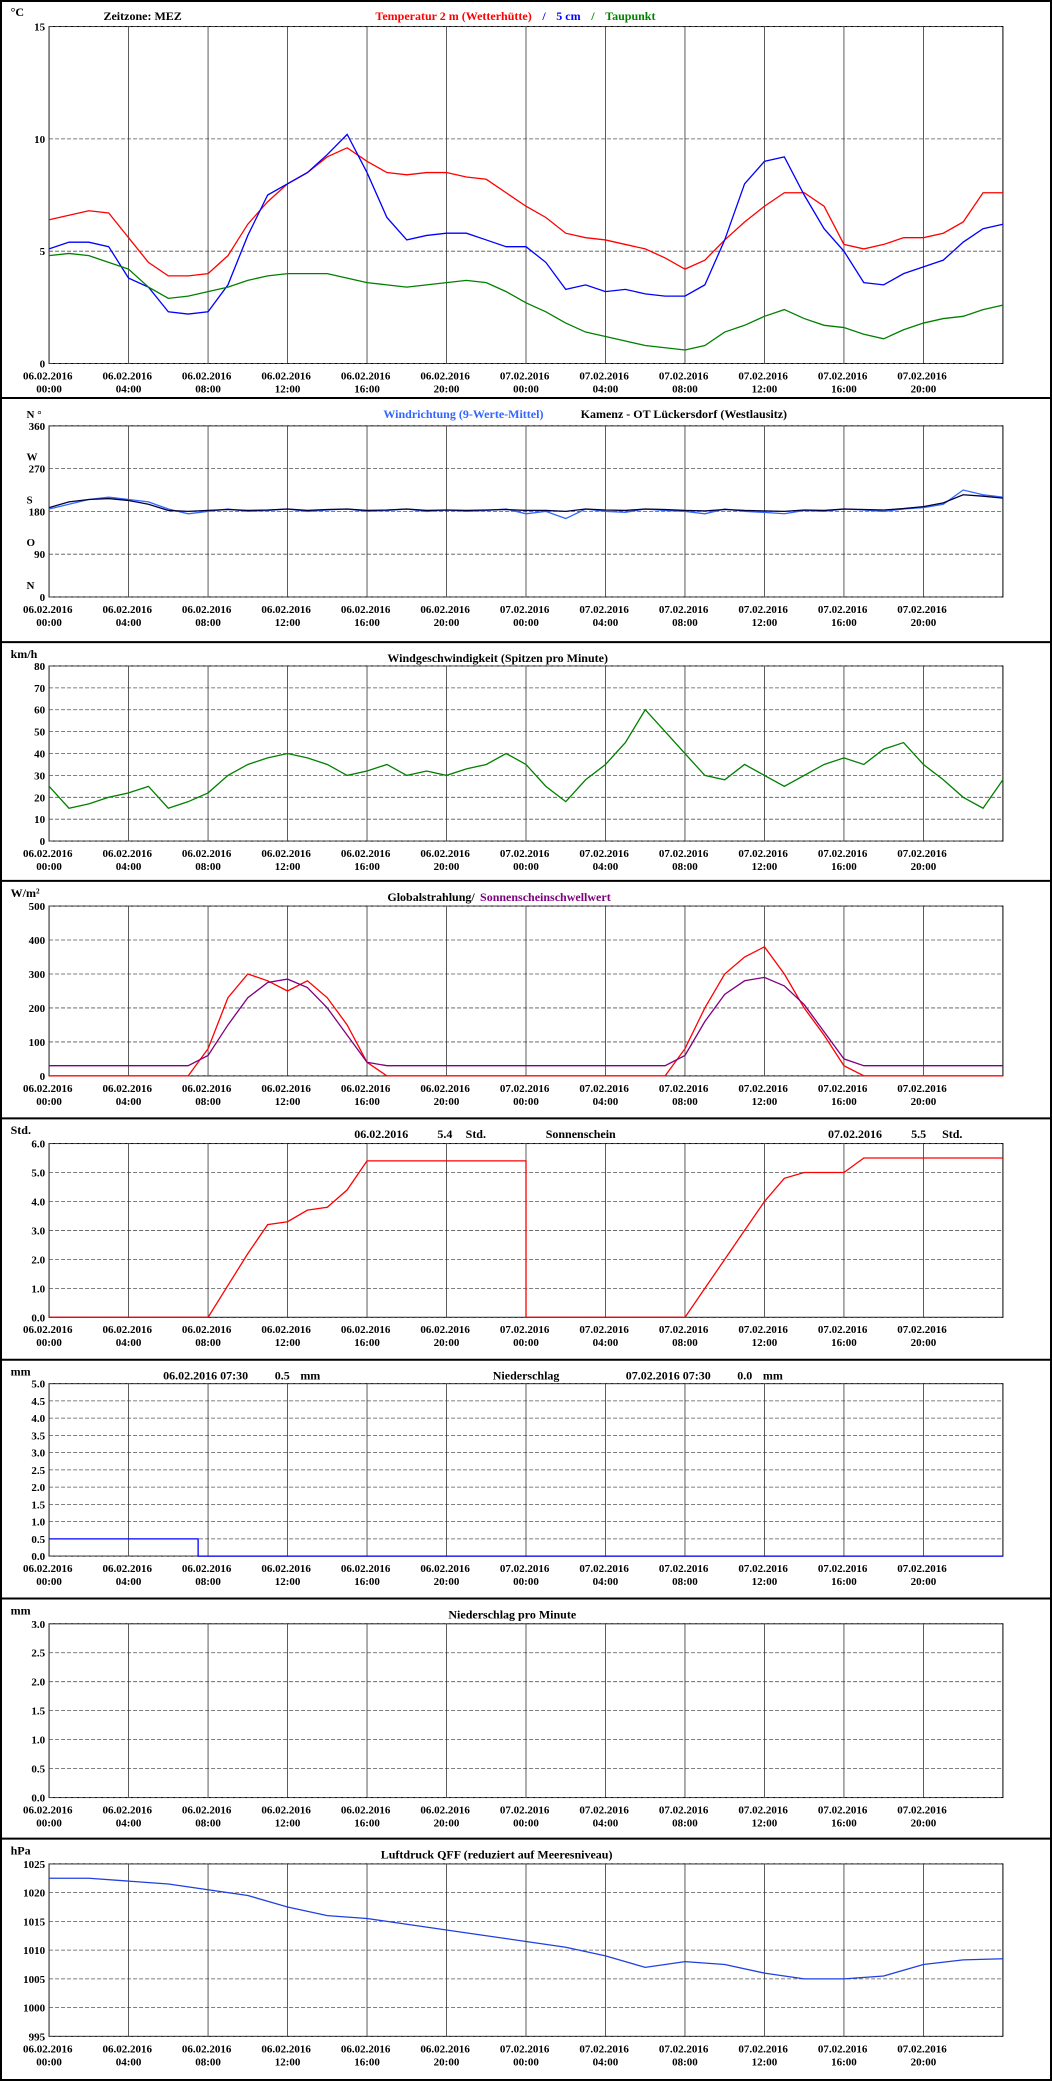  Describe the element at coordinates (34, 1894) in the screenshot. I see `y-tick-label: 1020` at that location.